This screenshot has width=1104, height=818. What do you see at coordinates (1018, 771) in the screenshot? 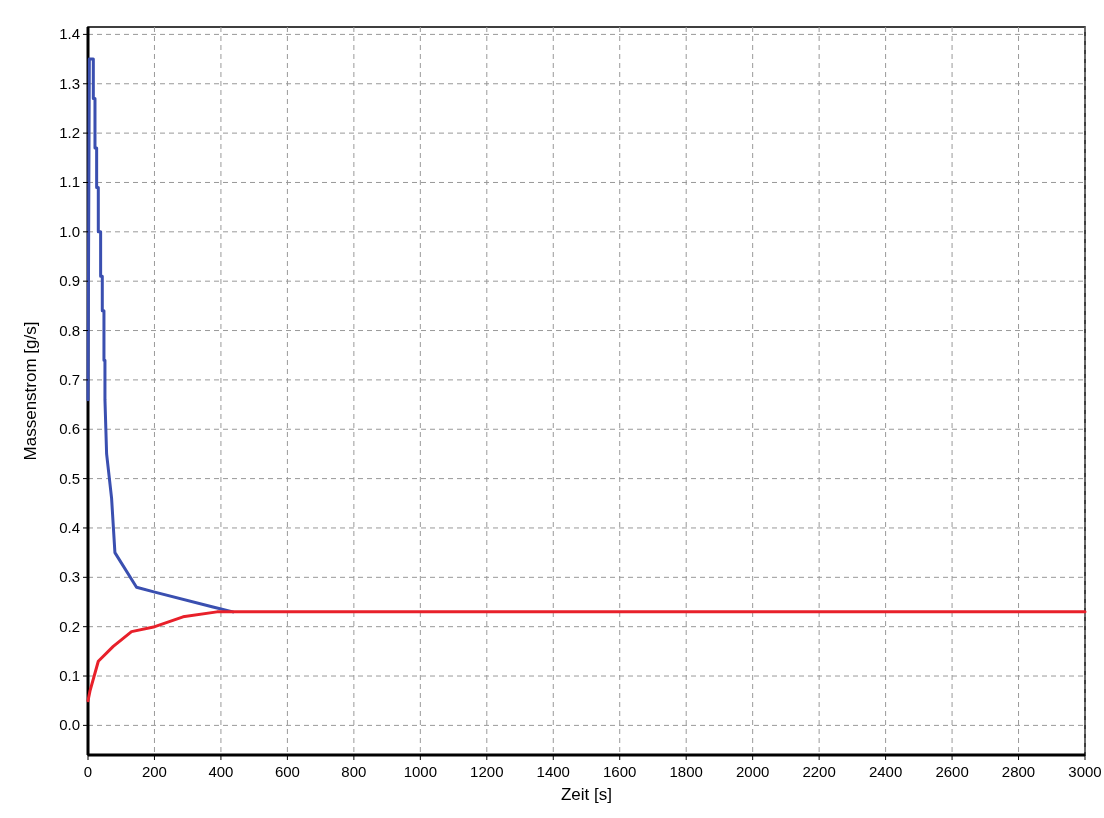
I see `x-tick-label: 2800` at bounding box center [1018, 771].